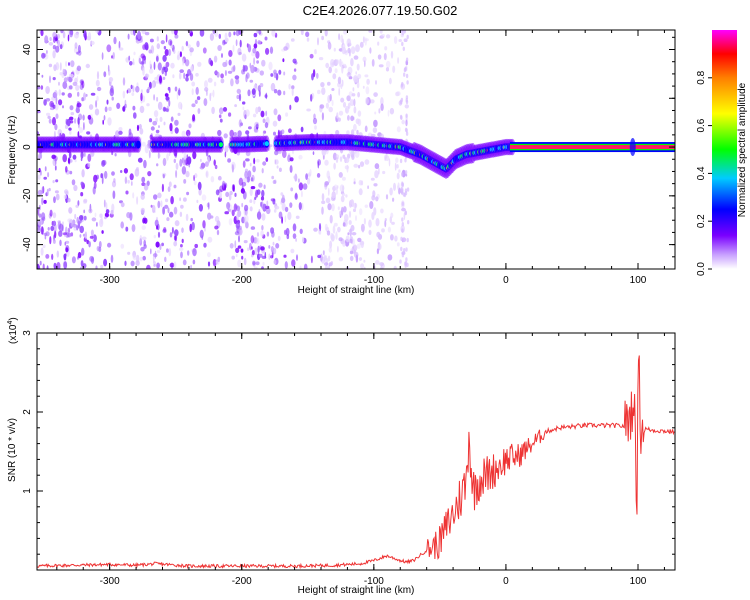  I want to click on snr-y-label: SNR (10 * v/v), so click(12, 450).